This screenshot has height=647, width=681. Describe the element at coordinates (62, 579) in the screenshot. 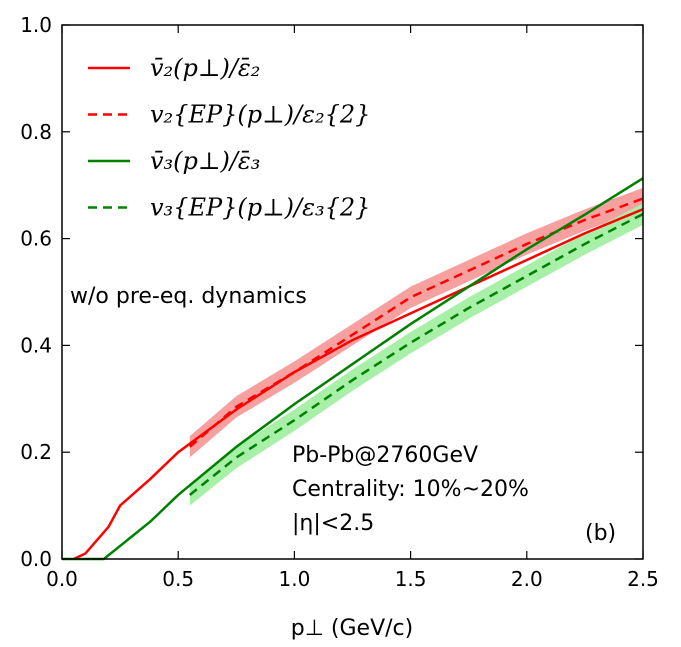

I see `x-tick-label: 0.0` at that location.